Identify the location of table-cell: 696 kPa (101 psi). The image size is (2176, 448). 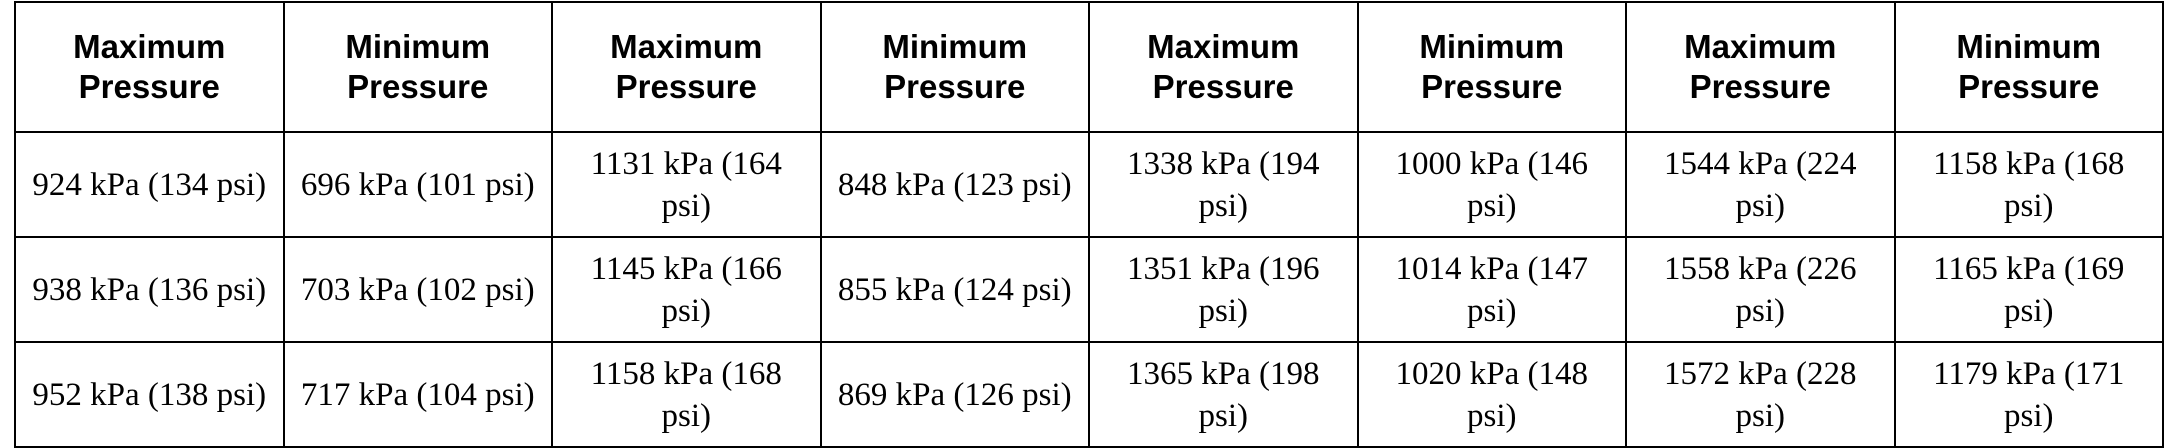
(417, 184).